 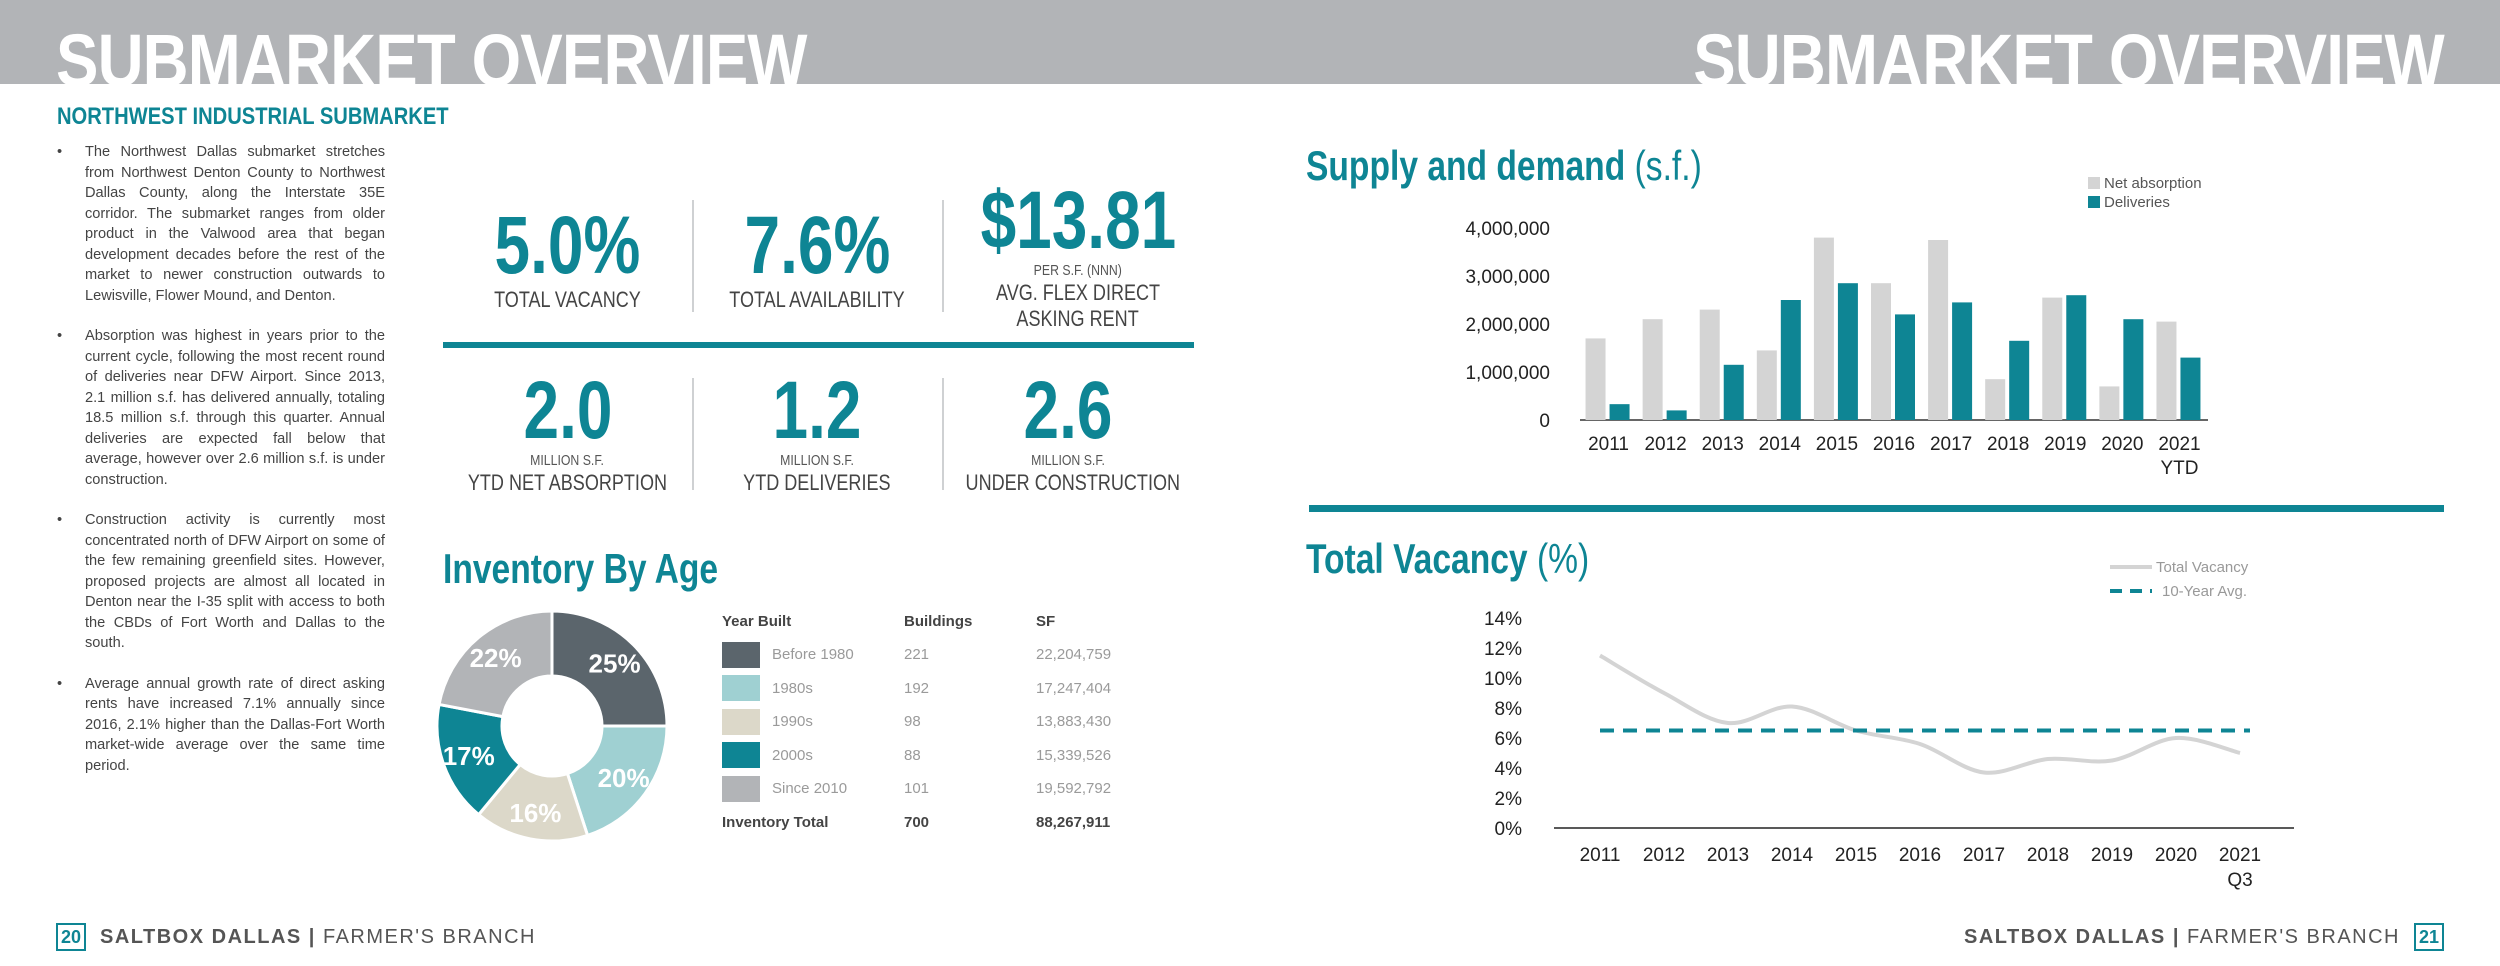 I want to click on row-label: 1980s, so click(x=792, y=688).